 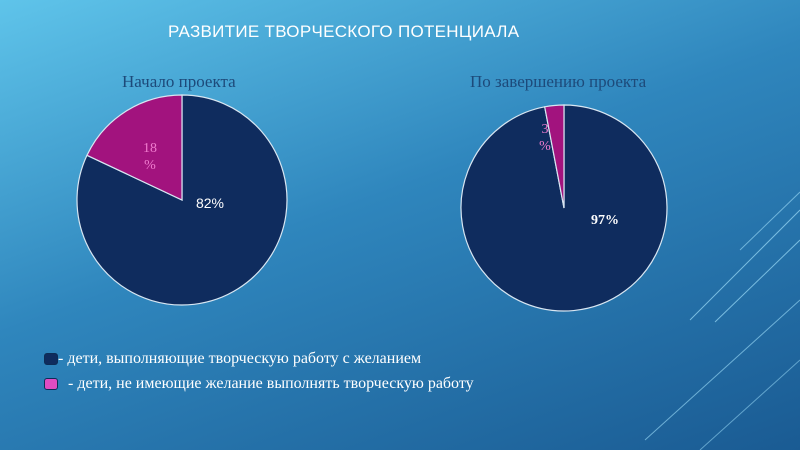 What do you see at coordinates (179, 81) in the screenshot?
I see `chart-title-start: Начало проекта` at bounding box center [179, 81].